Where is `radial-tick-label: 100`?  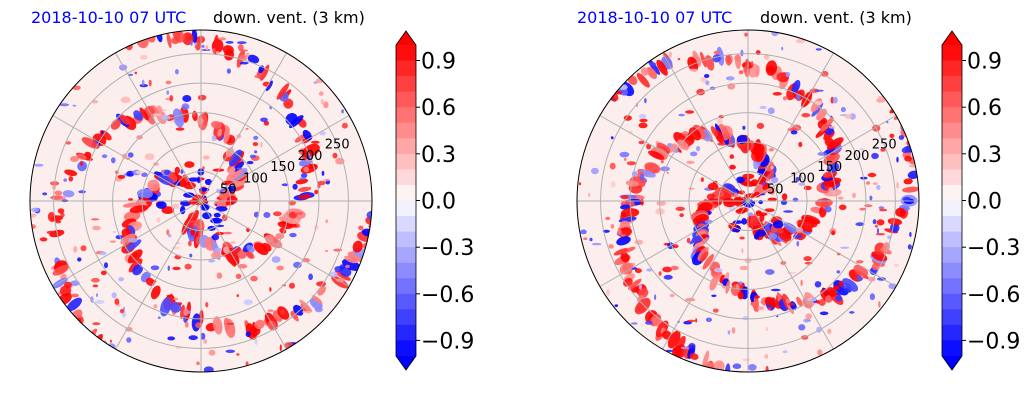 radial-tick-label: 100 is located at coordinates (255, 178).